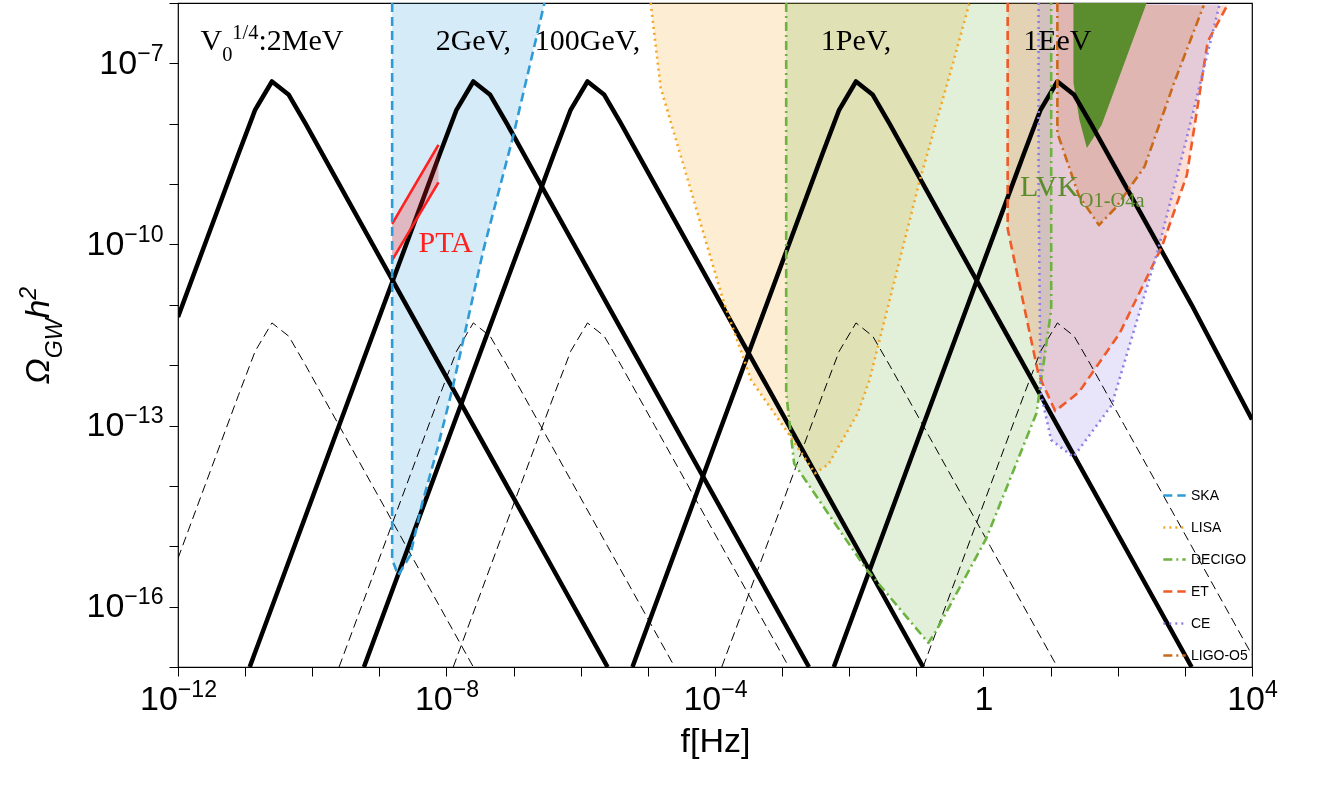 This screenshot has width=1322, height=789. I want to click on y-tick-label: 10$^{−16}$, so click(125, 604).